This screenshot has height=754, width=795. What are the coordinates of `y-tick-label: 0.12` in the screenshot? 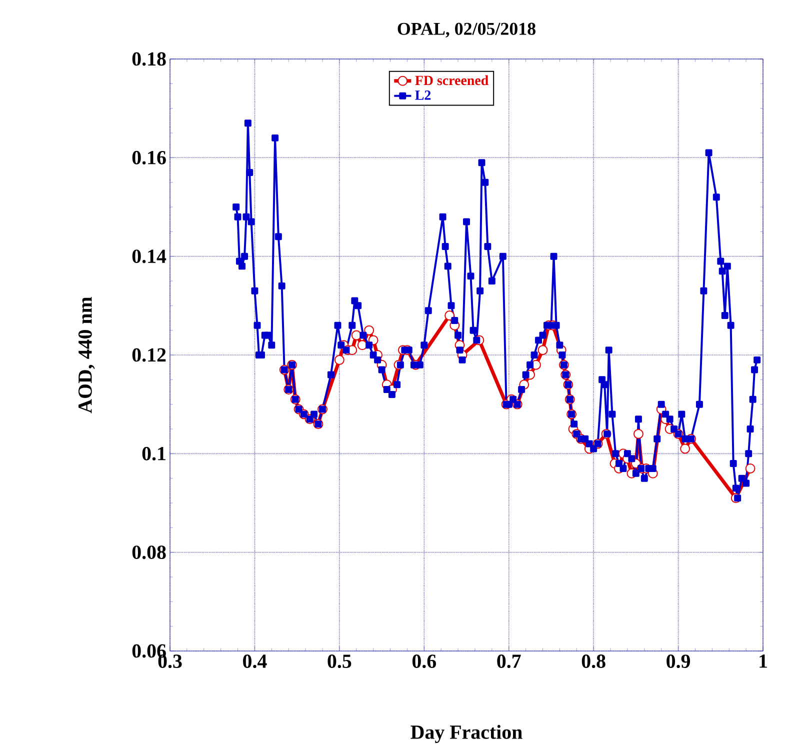 It's located at (149, 355).